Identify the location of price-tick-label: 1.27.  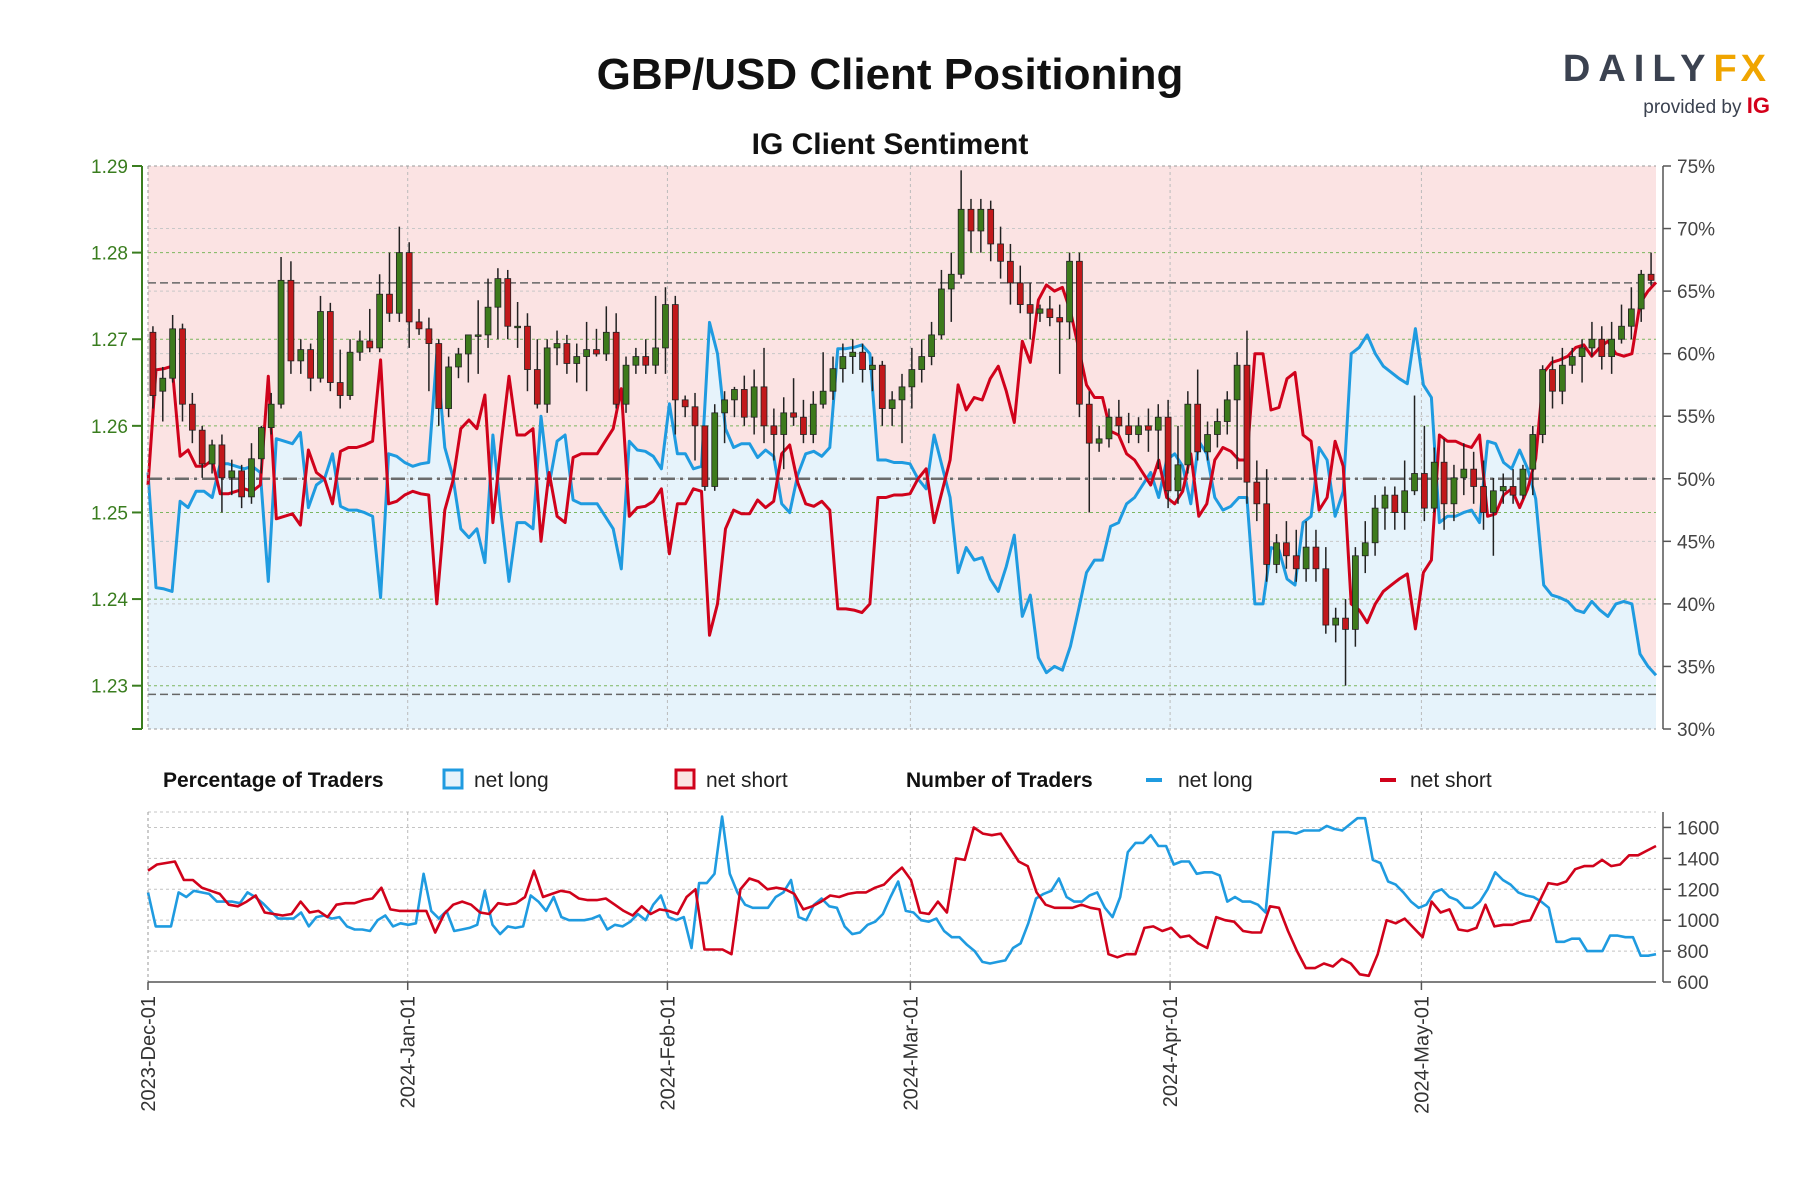
(109, 340).